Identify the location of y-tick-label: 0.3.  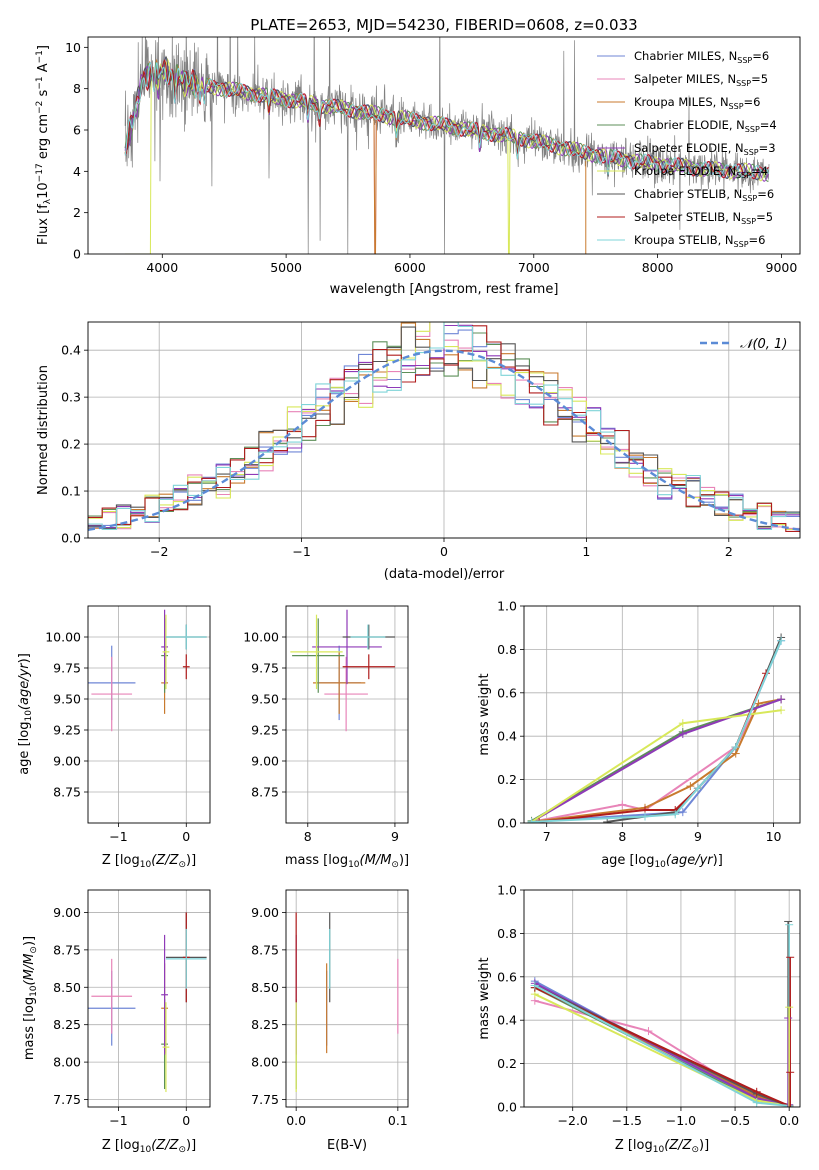
(71, 397).